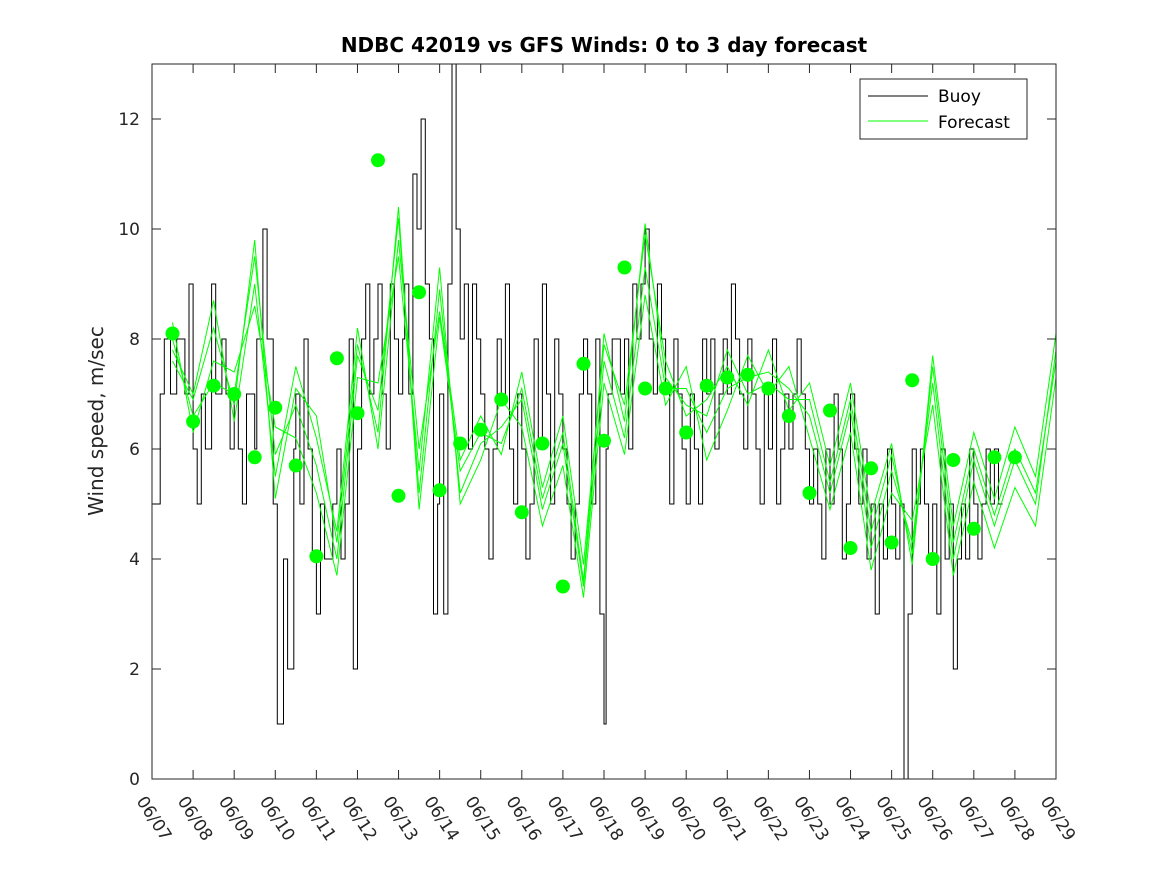 This screenshot has width=1167, height=875. Describe the element at coordinates (96, 421) in the screenshot. I see `y-axis-label: Wind speed, m/sec` at that location.